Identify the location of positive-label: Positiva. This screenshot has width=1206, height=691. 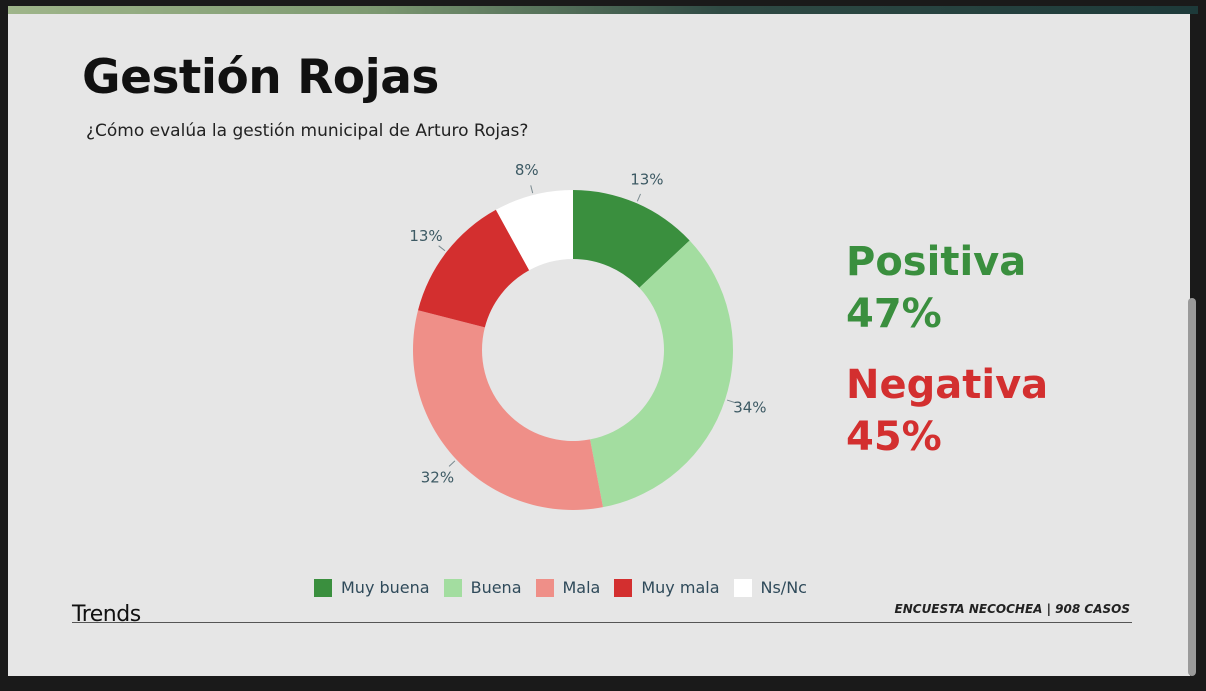
(936, 262).